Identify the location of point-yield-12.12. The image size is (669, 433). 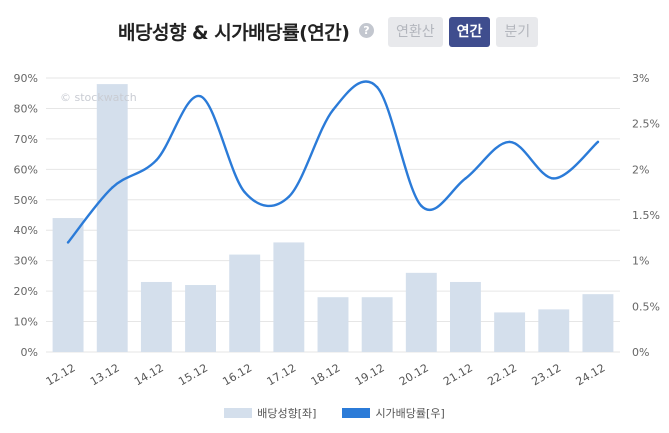
(68, 242).